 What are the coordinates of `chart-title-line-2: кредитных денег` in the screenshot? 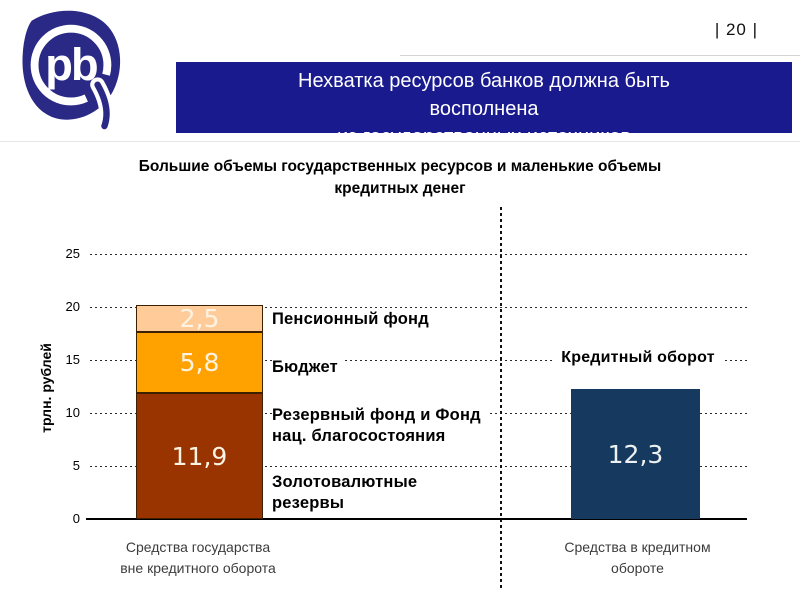 It's located at (400, 188).